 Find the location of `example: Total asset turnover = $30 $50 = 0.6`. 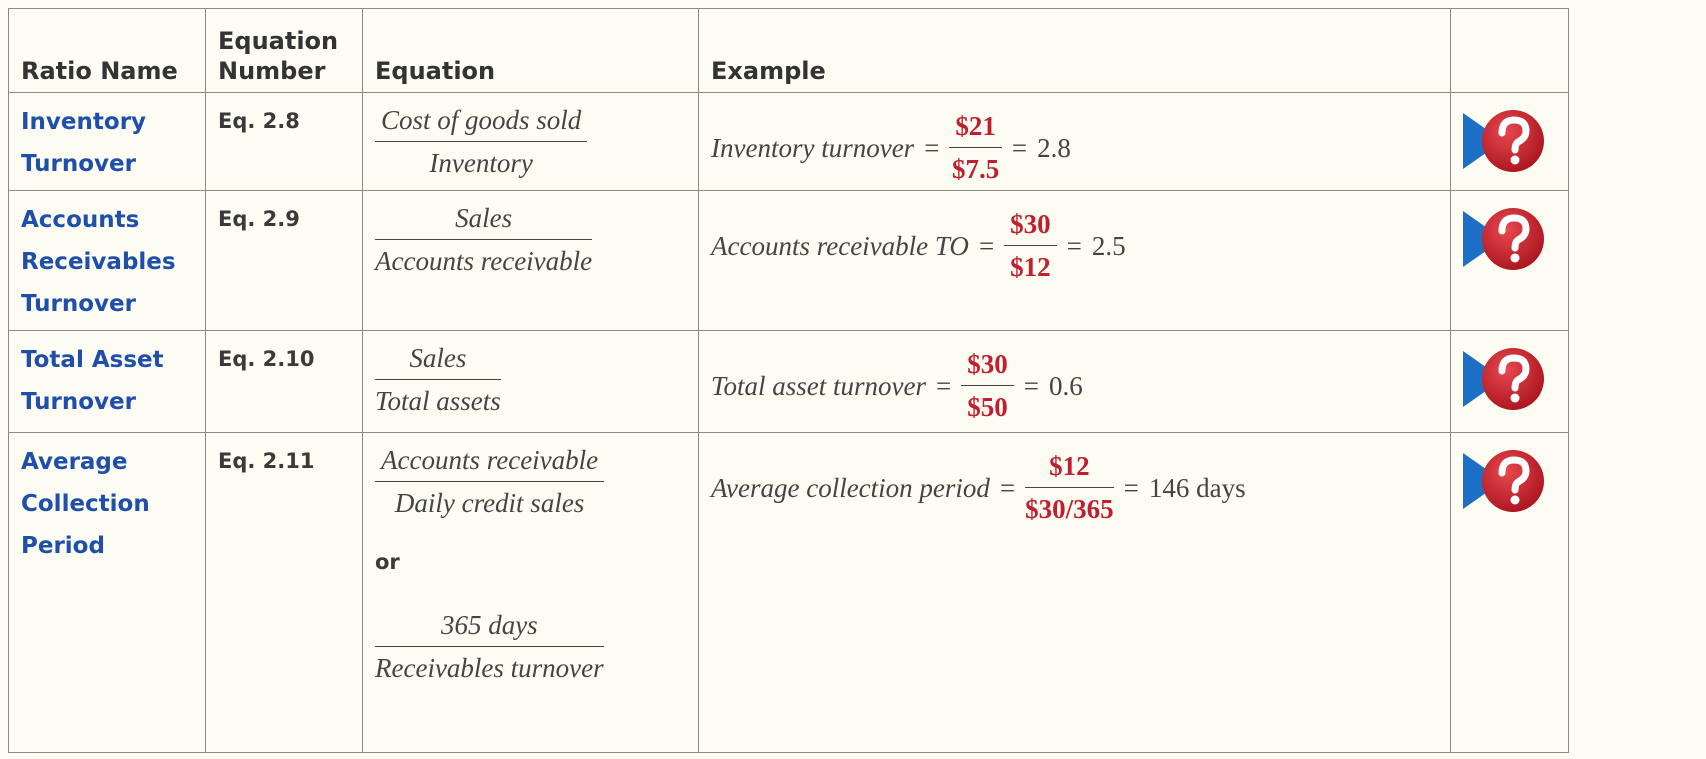

example: Total asset turnover = $30 $50 = 0.6 is located at coordinates (1075, 385).